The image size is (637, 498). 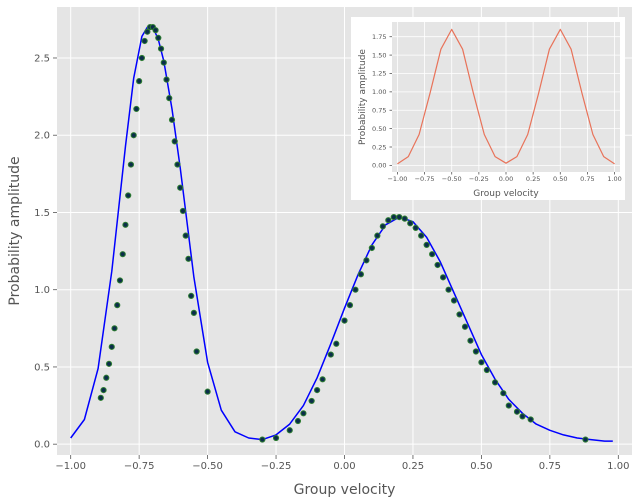 What do you see at coordinates (379, 55) in the screenshot?
I see `y-tick-label: 1.50` at bounding box center [379, 55].